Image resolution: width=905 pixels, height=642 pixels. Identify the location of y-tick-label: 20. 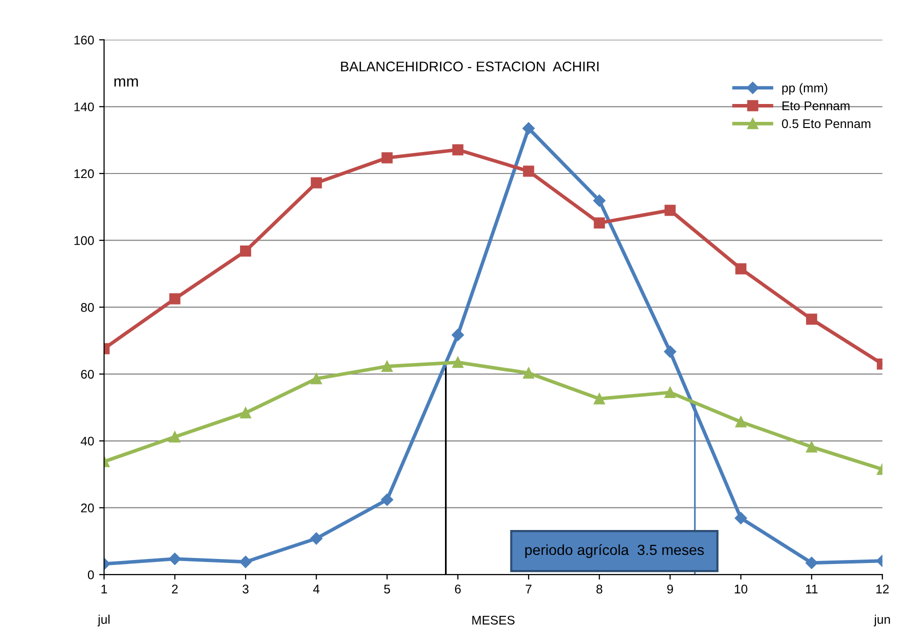
(87, 508).